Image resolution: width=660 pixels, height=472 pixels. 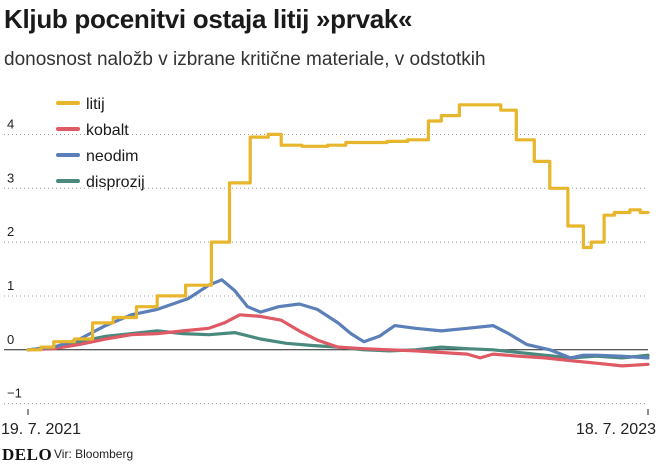 What do you see at coordinates (616, 429) in the screenshot?
I see `x-tick-label-end: 18. 7. 2023` at bounding box center [616, 429].